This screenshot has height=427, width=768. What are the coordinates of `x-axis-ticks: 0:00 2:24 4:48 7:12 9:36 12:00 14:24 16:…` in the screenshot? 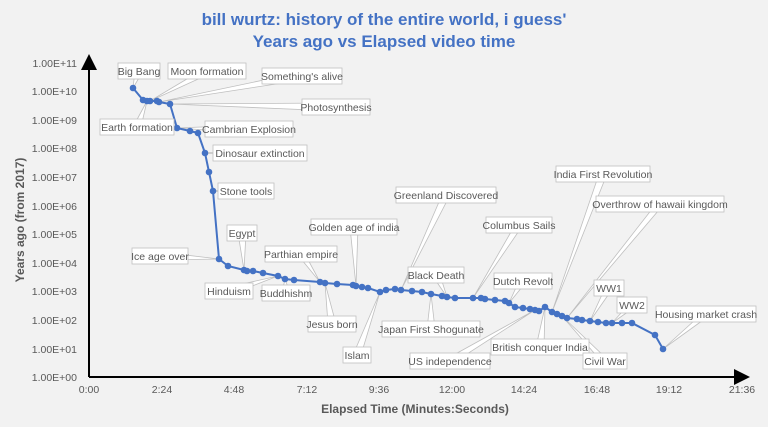 It's located at (417, 390).